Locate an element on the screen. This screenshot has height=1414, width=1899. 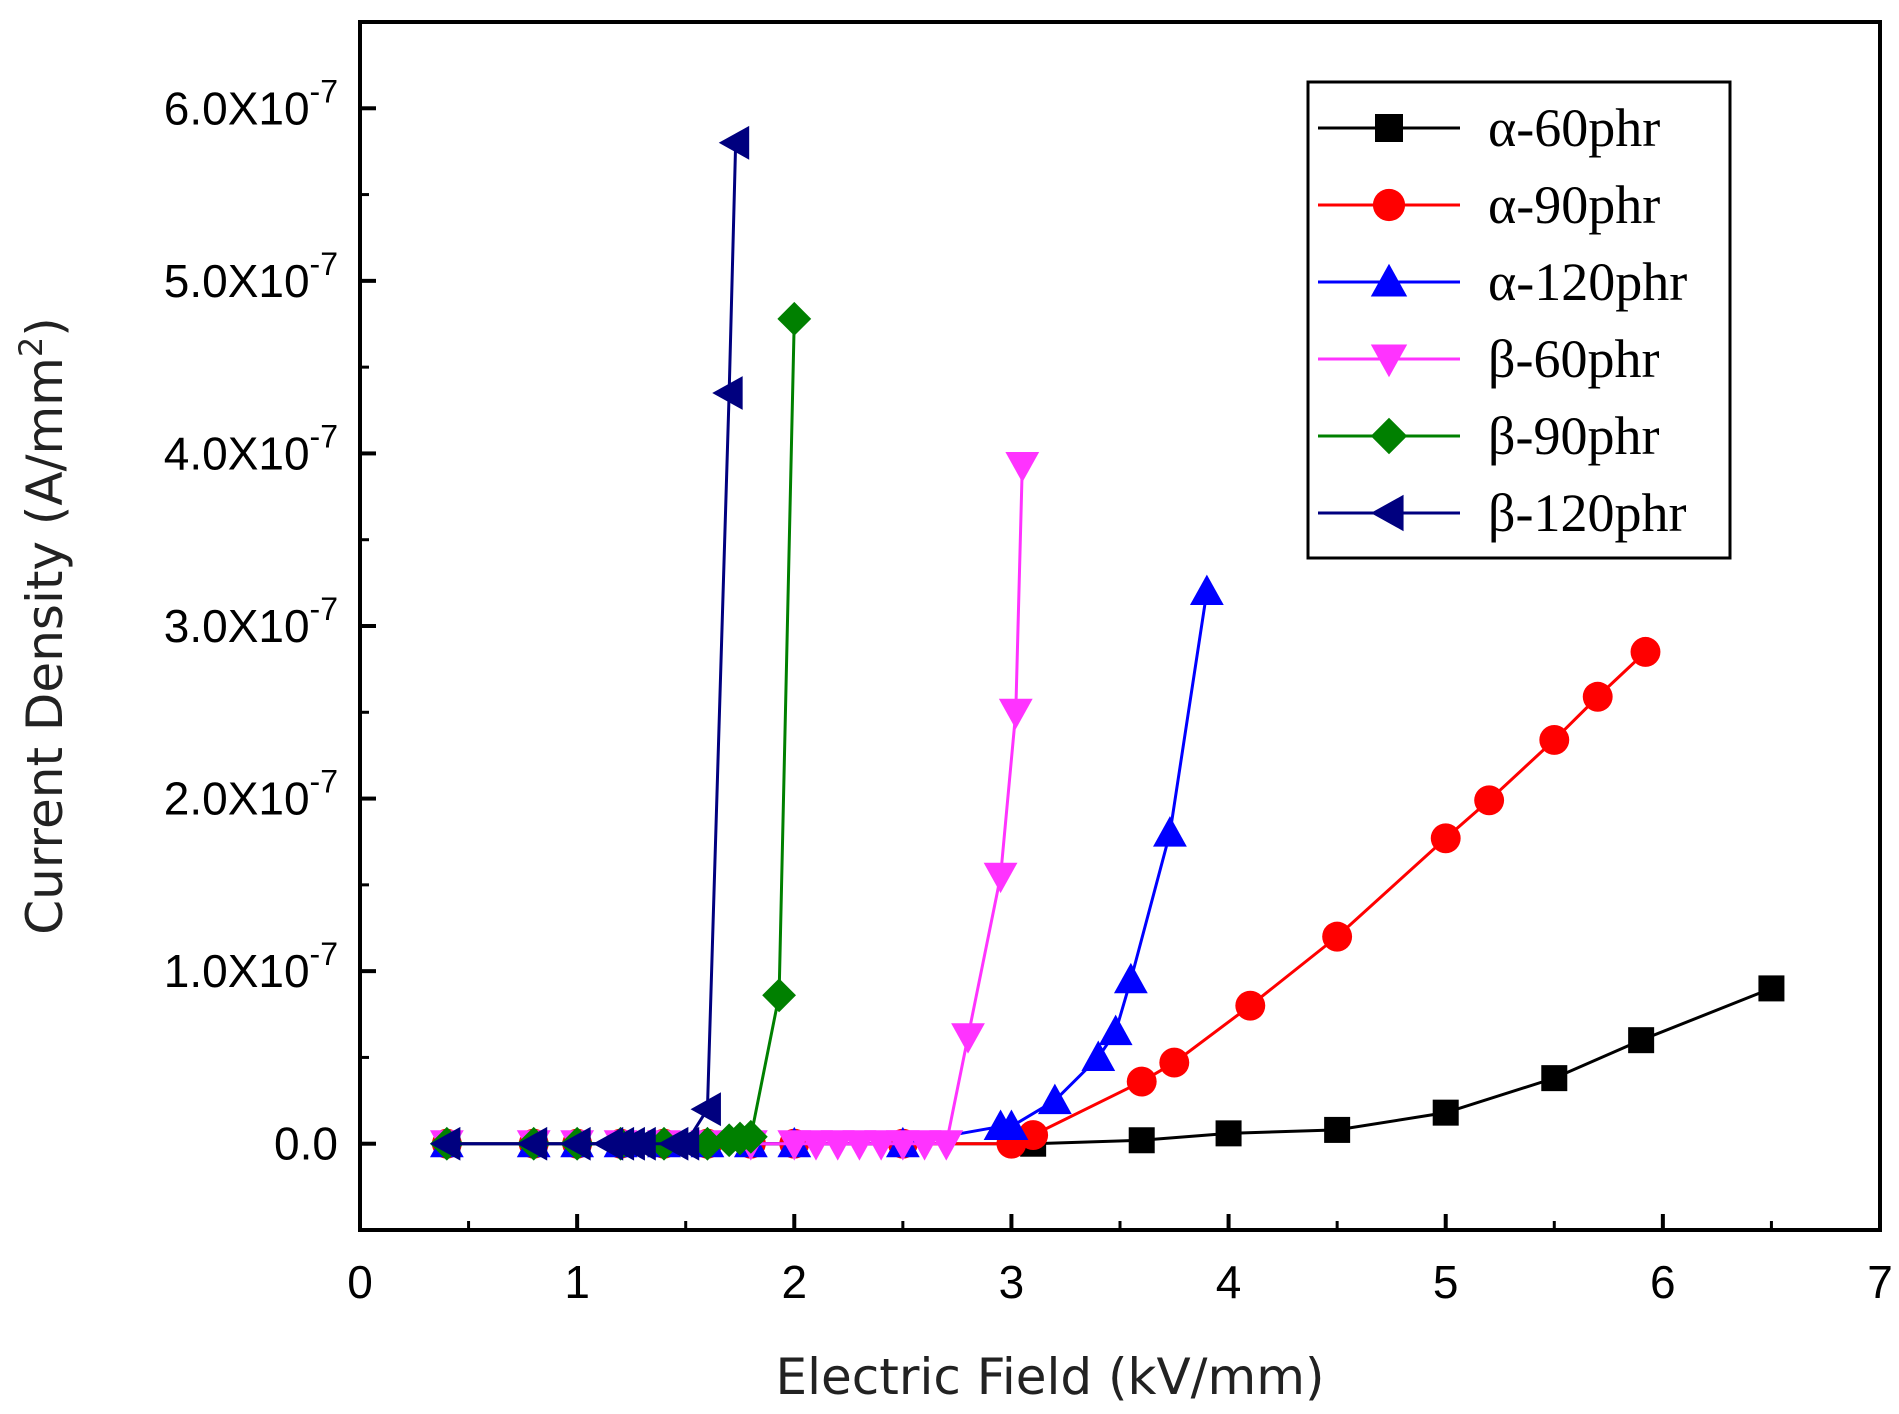
y-tick-label: 1.0X10-7 is located at coordinates (251, 966).